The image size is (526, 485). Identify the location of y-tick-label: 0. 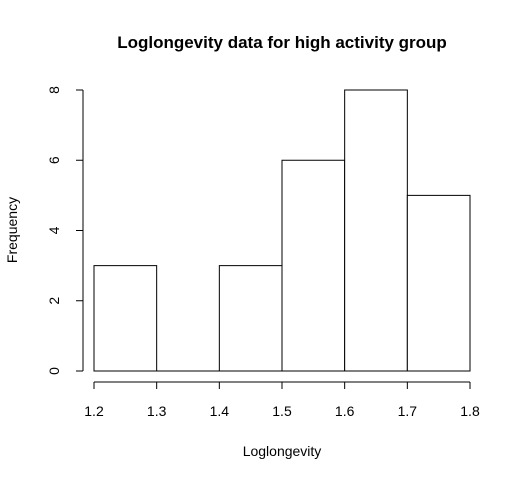
(54, 371).